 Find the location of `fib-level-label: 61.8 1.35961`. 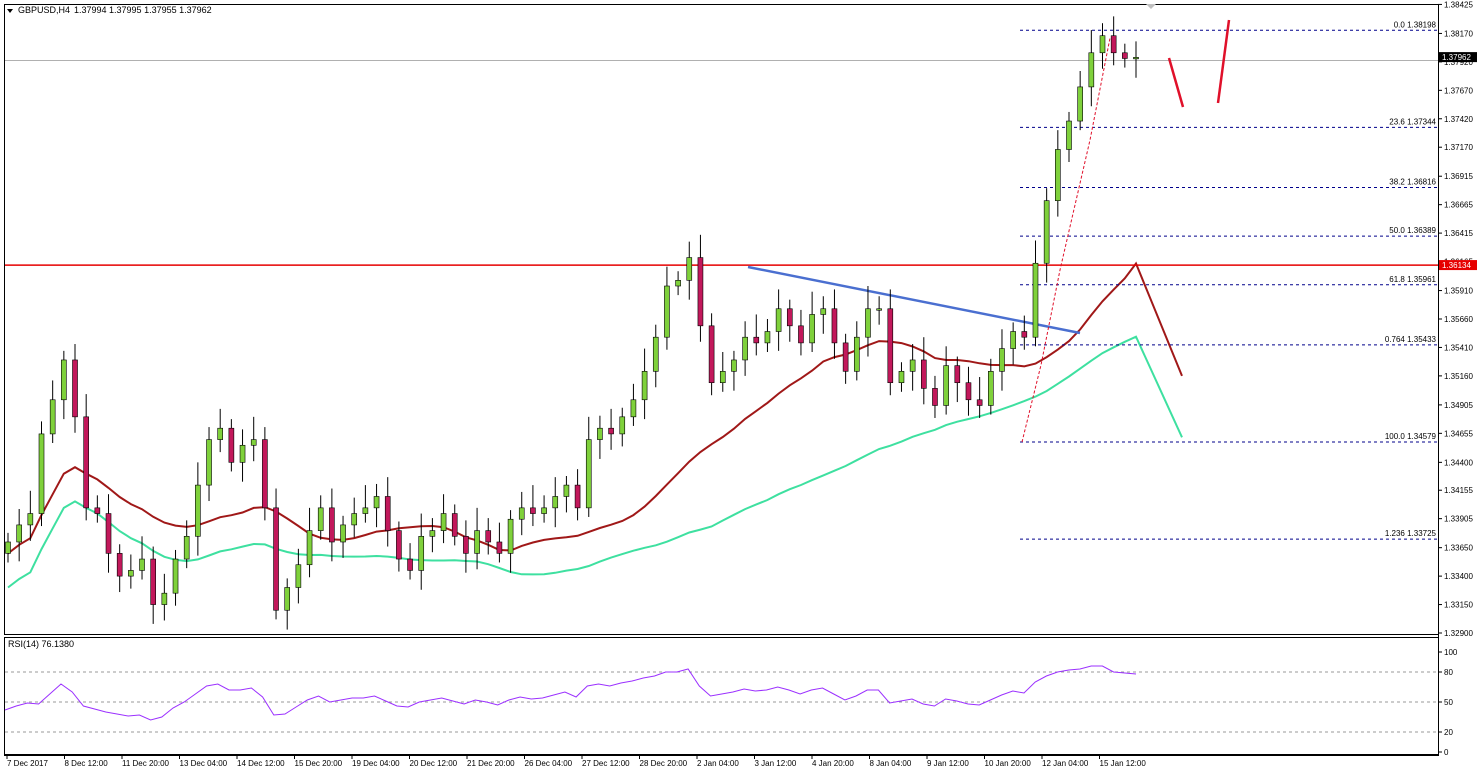

fib-level-label: 61.8 1.35961 is located at coordinates (1412, 279).